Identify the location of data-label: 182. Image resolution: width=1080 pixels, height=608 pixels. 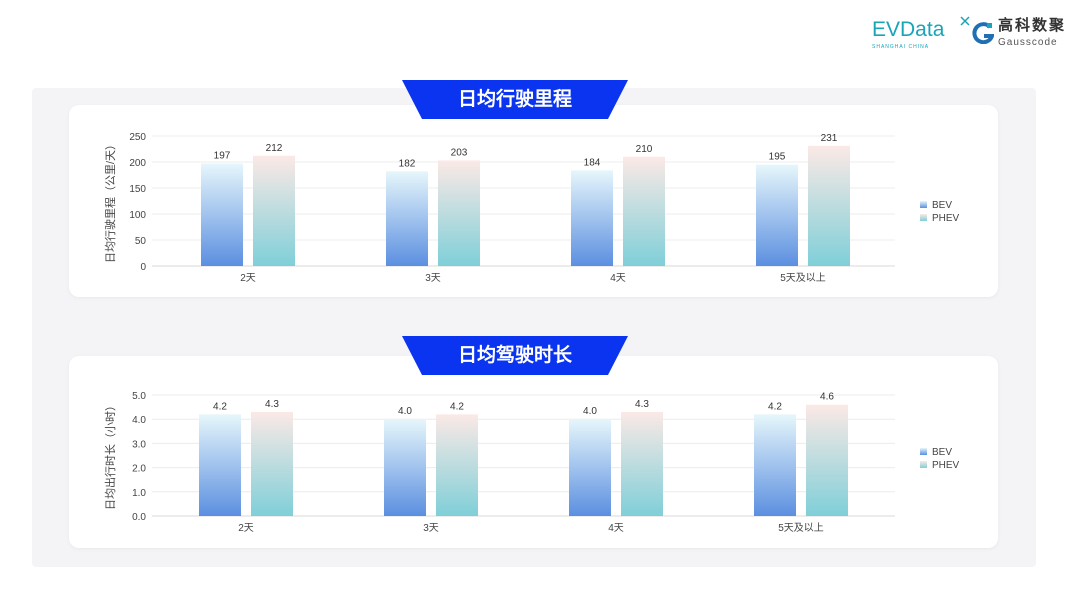
(407, 163).